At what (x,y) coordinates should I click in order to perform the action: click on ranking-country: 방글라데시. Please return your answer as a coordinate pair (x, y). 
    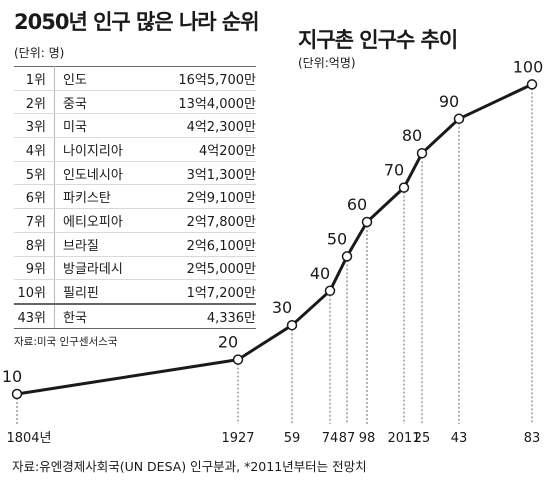
    Looking at the image, I should click on (106, 268).